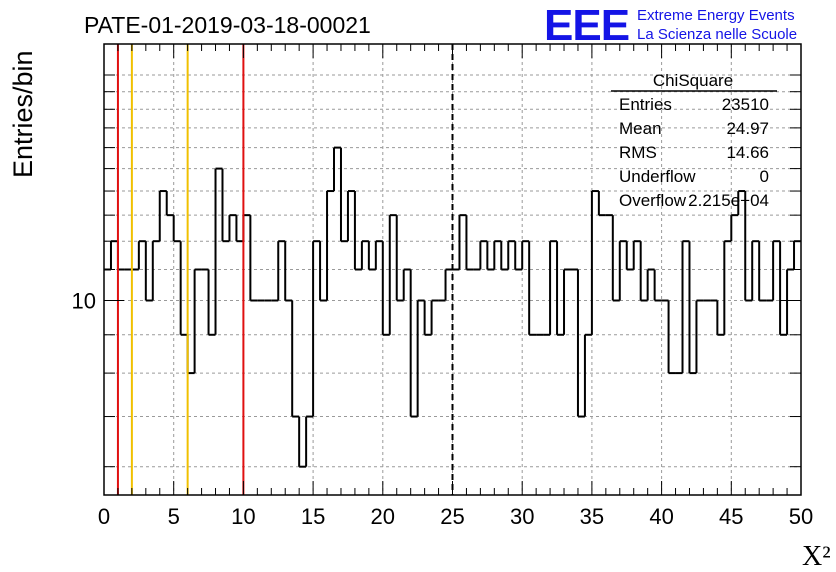 This screenshot has width=836, height=572. What do you see at coordinates (717, 34) in the screenshot?
I see `logo-line-2: La Scienza nelle Scuole` at bounding box center [717, 34].